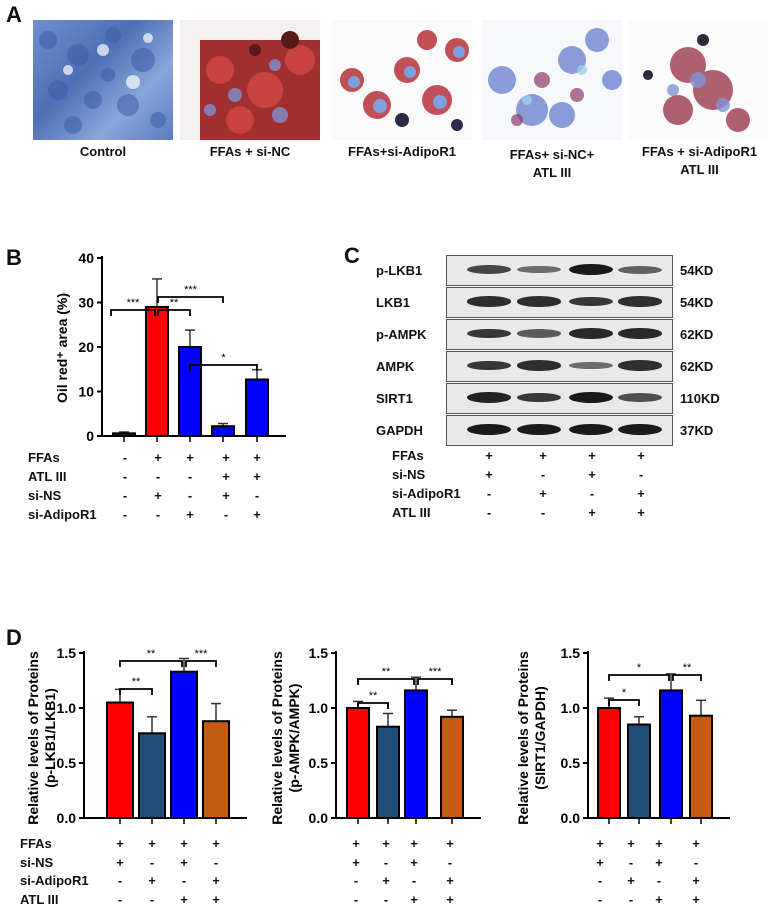  Describe the element at coordinates (552, 164) in the screenshot. I see `caption-ffas-si-nc-atl: FFAs+ si-NC+ ATL III` at that location.